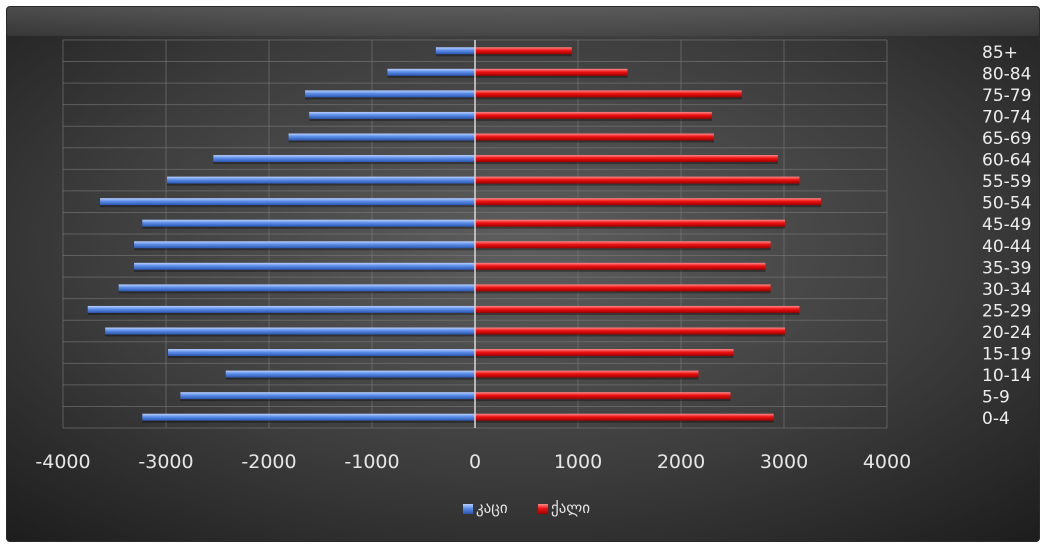 This screenshot has width=1046, height=548. Describe the element at coordinates (492, 508) in the screenshot. I see `legend-label-male: კაცი` at that location.